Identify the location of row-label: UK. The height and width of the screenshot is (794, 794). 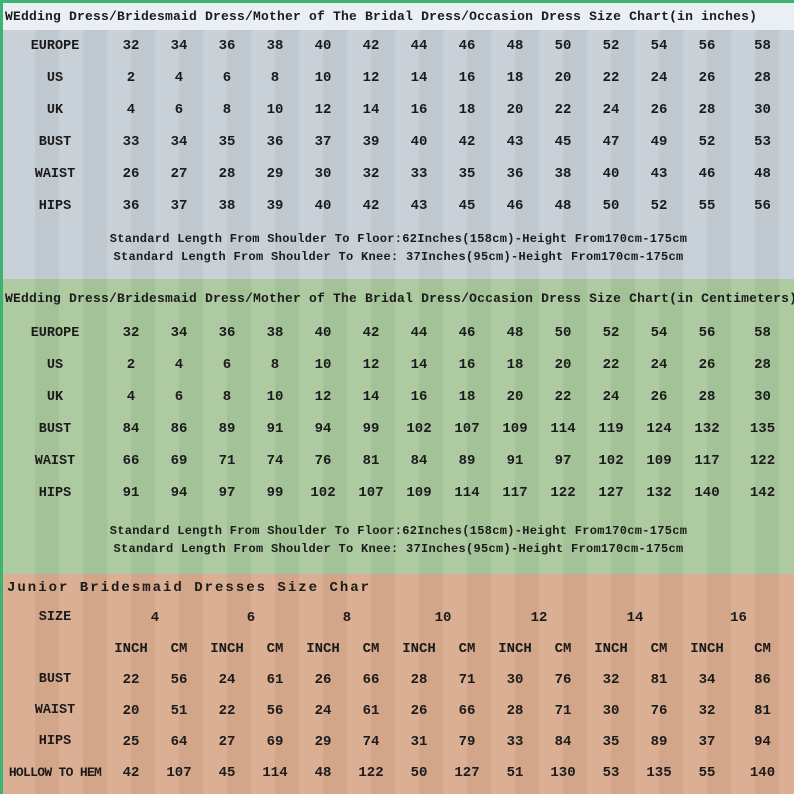
(55, 397).